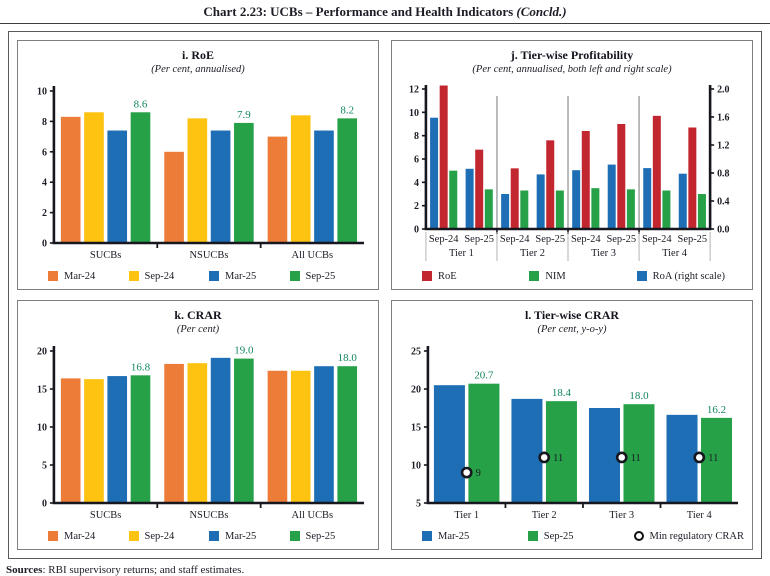  Describe the element at coordinates (209, 515) in the screenshot. I see `x-category-label: NSUCBs` at that location.